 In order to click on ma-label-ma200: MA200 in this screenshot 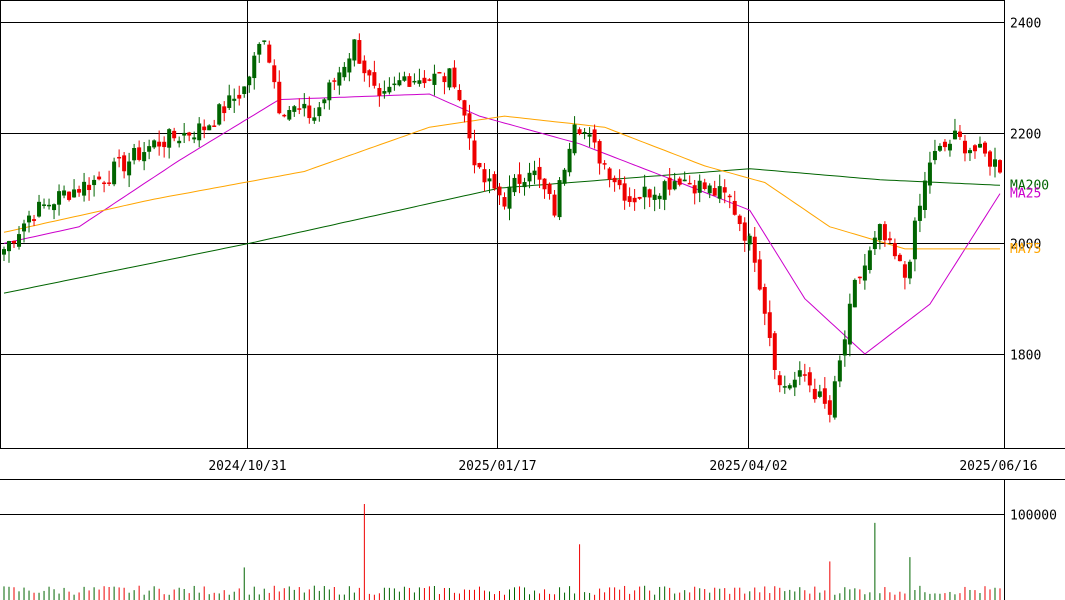, I will do `click(1029, 185)`.